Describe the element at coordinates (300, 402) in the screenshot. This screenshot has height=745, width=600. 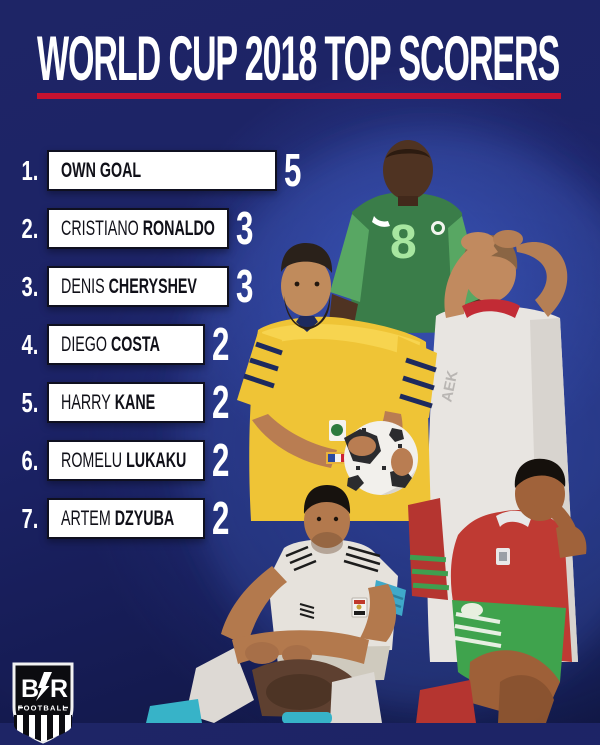
I see `scorer-row: 5. HARRY KANE 2` at that location.